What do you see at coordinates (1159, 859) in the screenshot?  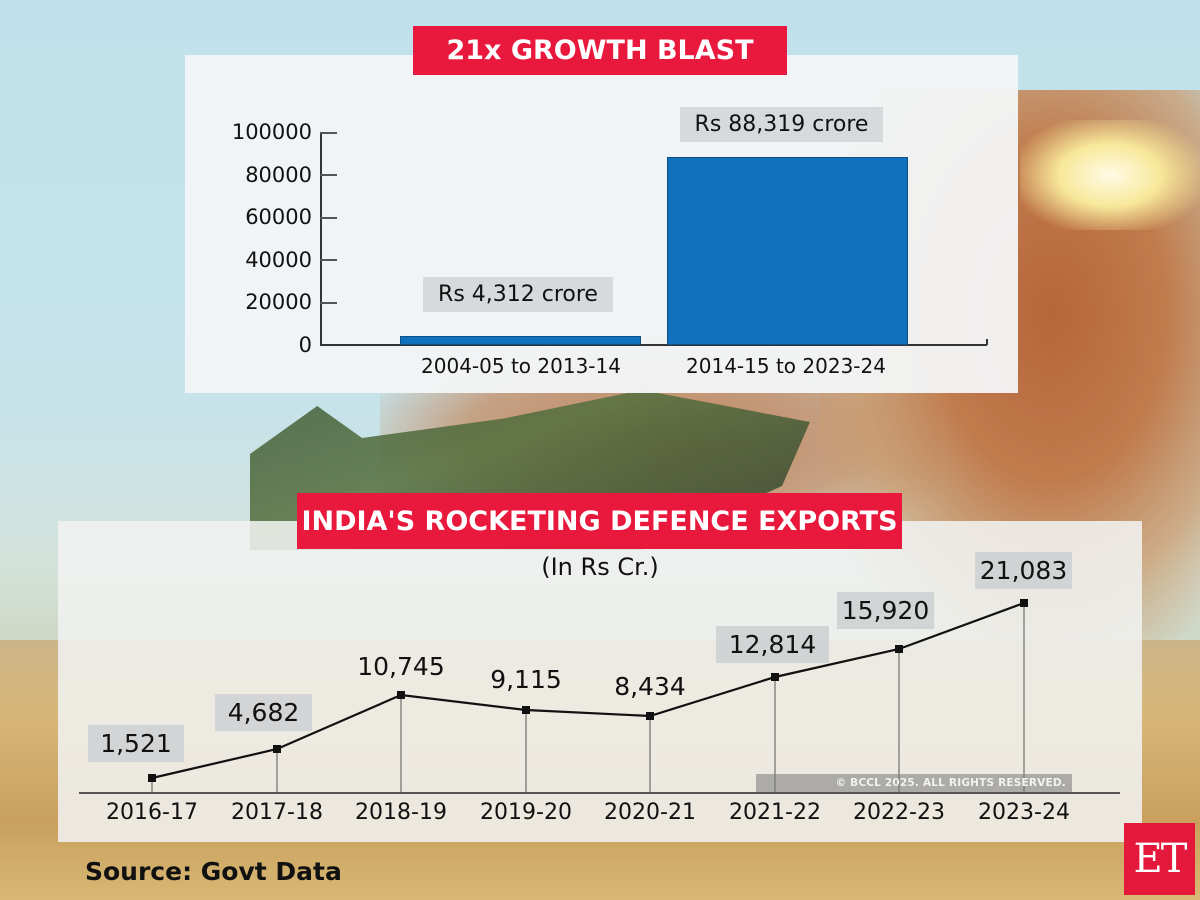 I see `et-logo: ET` at bounding box center [1159, 859].